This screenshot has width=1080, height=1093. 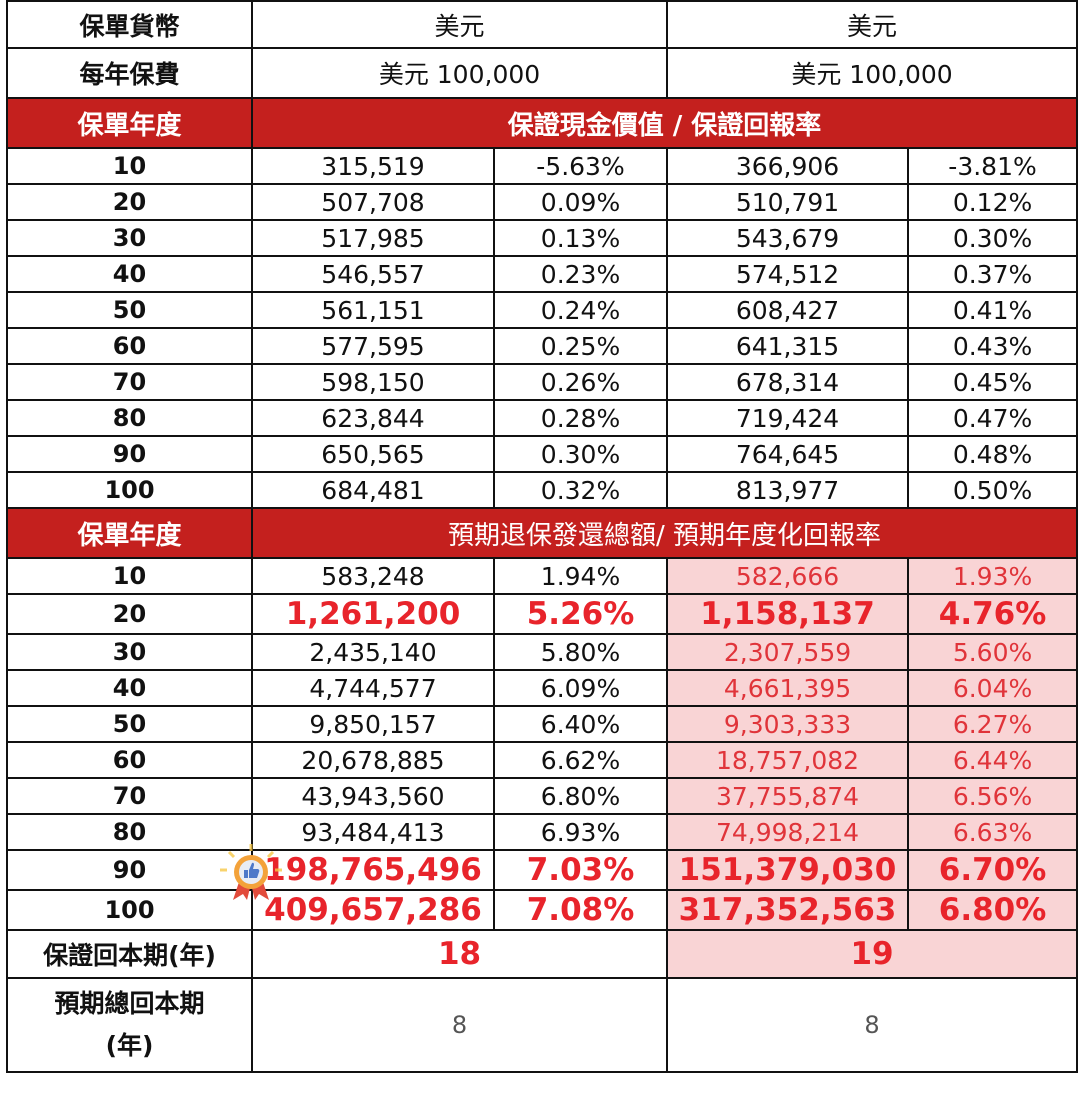 What do you see at coordinates (373, 310) in the screenshot?
I see `a-value-cell: 561,151` at bounding box center [373, 310].